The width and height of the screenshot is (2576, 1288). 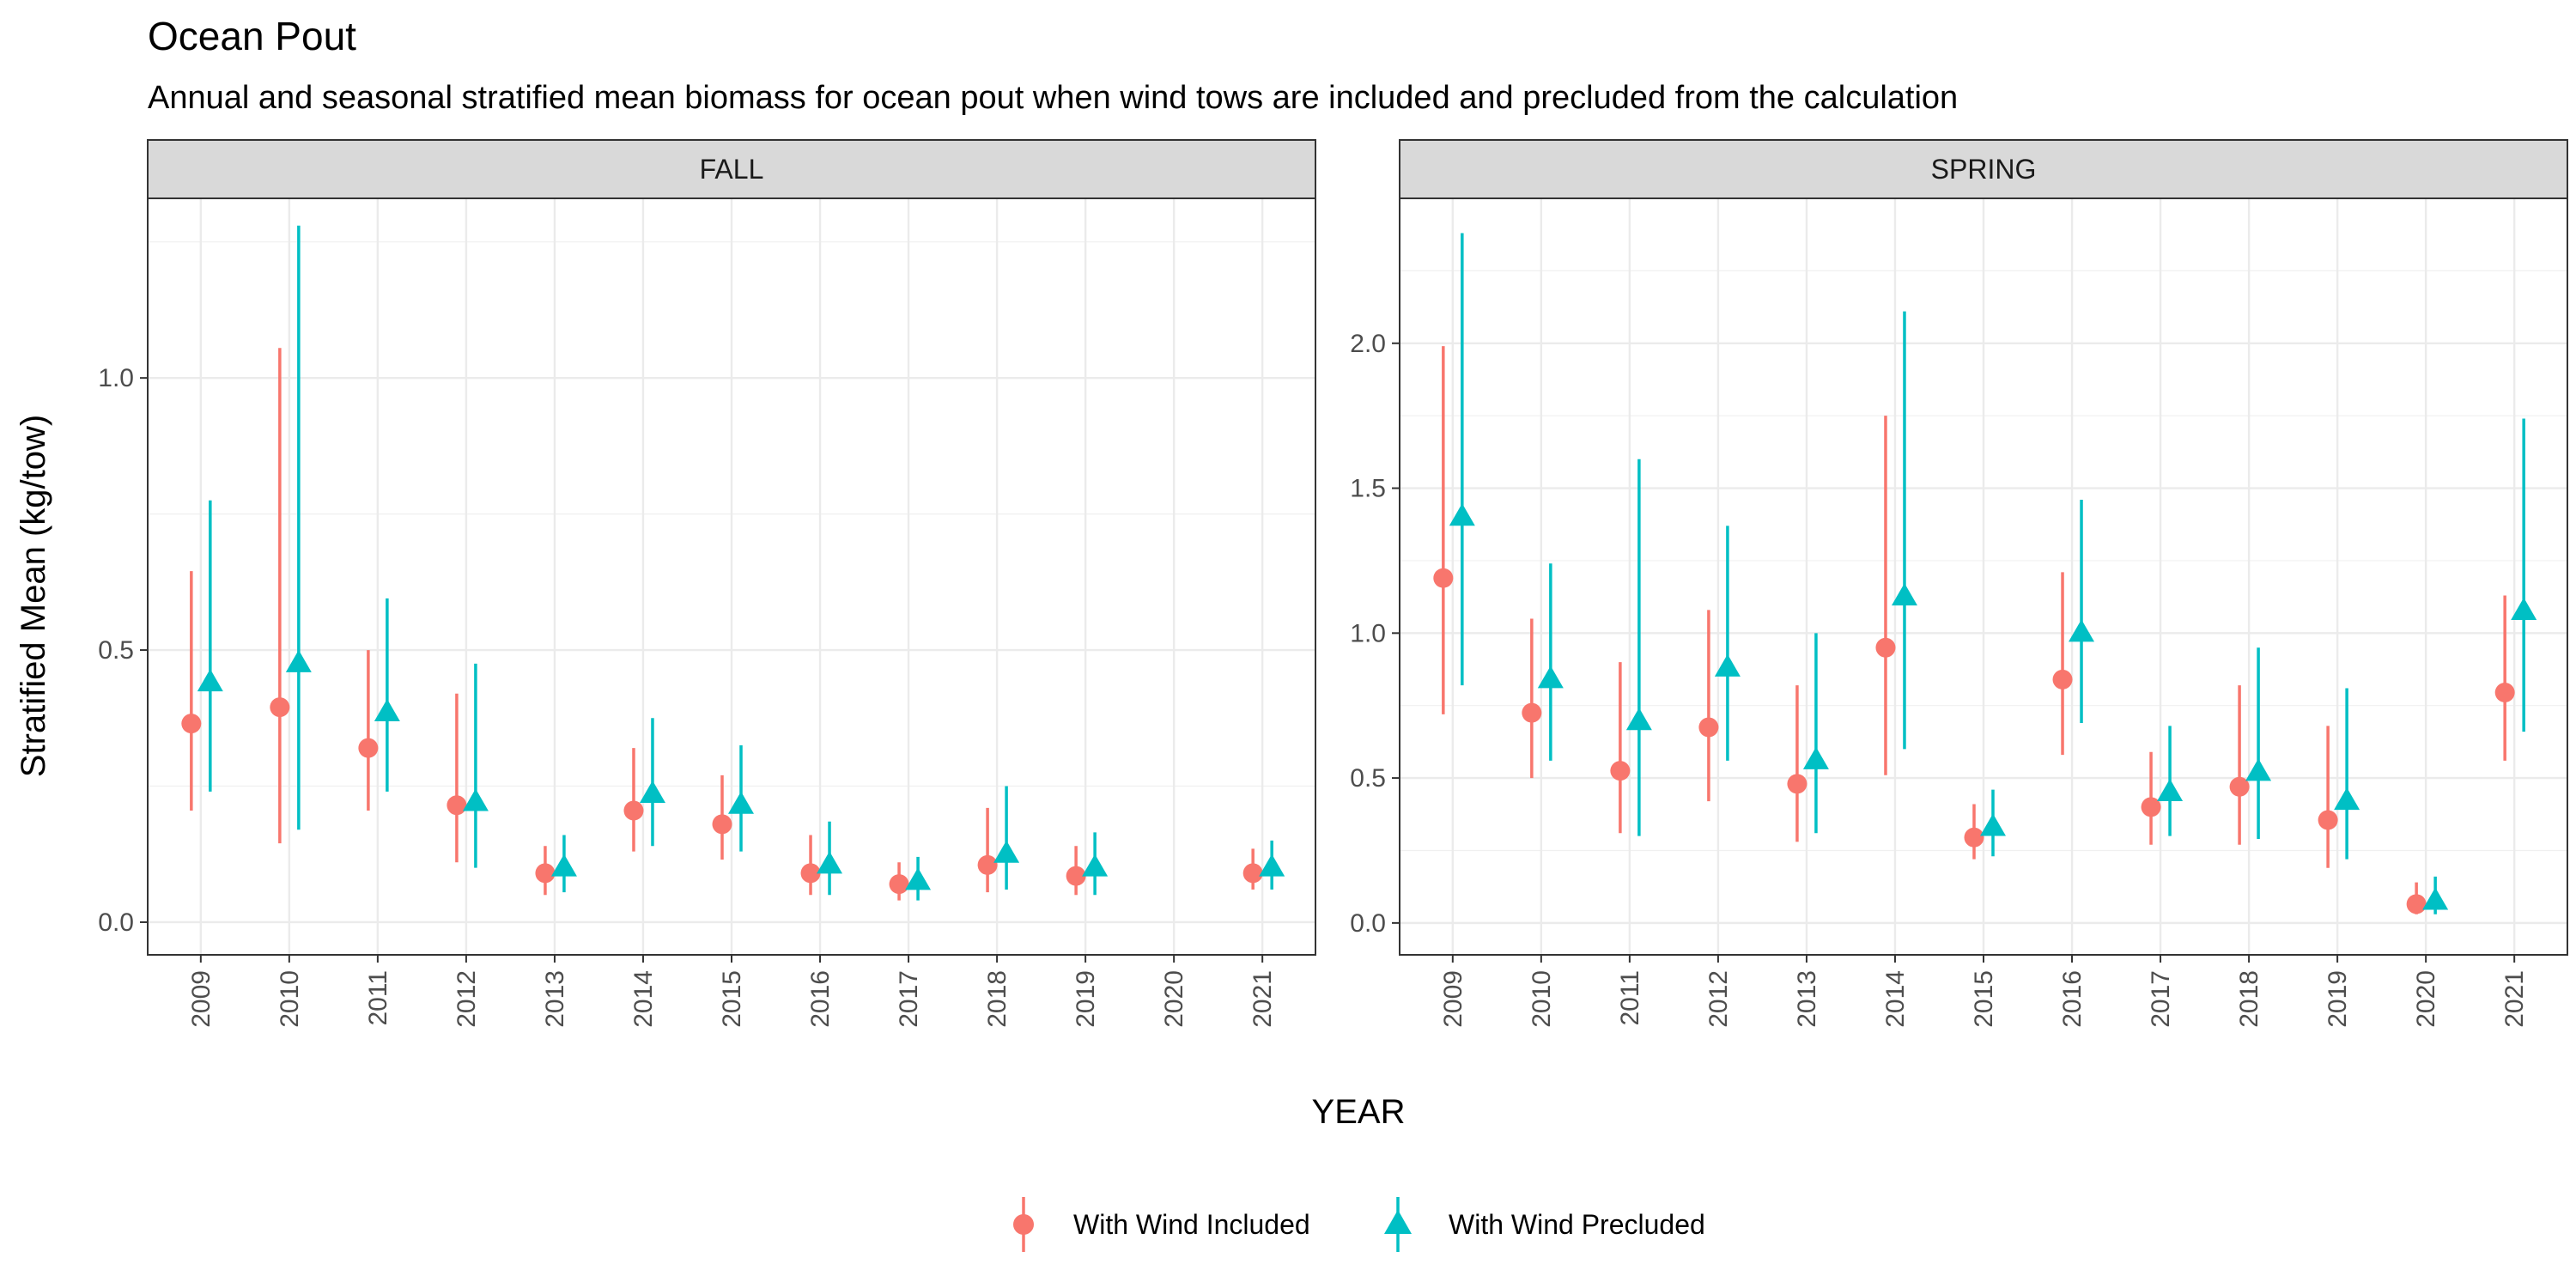 I want to click on y-tick-label-fall: 1.0, so click(x=116, y=378).